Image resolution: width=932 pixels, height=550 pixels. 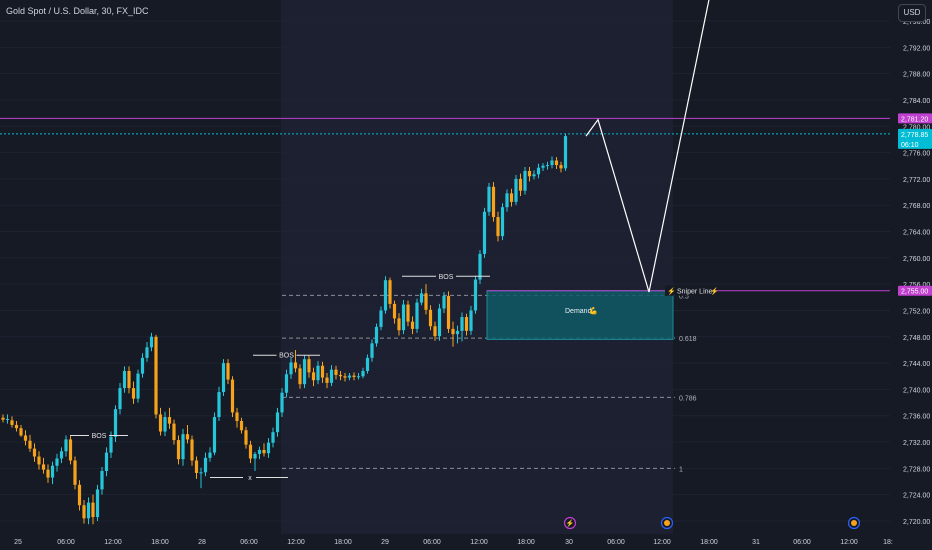 What do you see at coordinates (915, 138) in the screenshot?
I see `price-label: 2,778.85 06:10` at bounding box center [915, 138].